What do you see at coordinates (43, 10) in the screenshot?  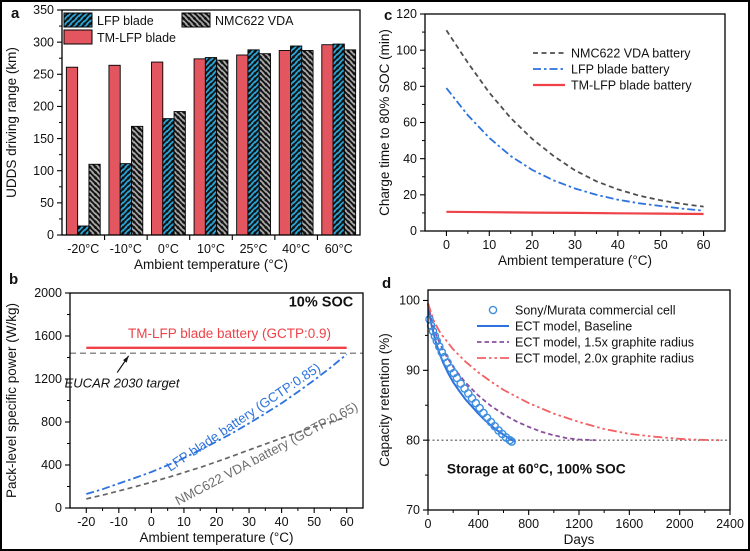 I see `svg-text: 350` at bounding box center [43, 10].